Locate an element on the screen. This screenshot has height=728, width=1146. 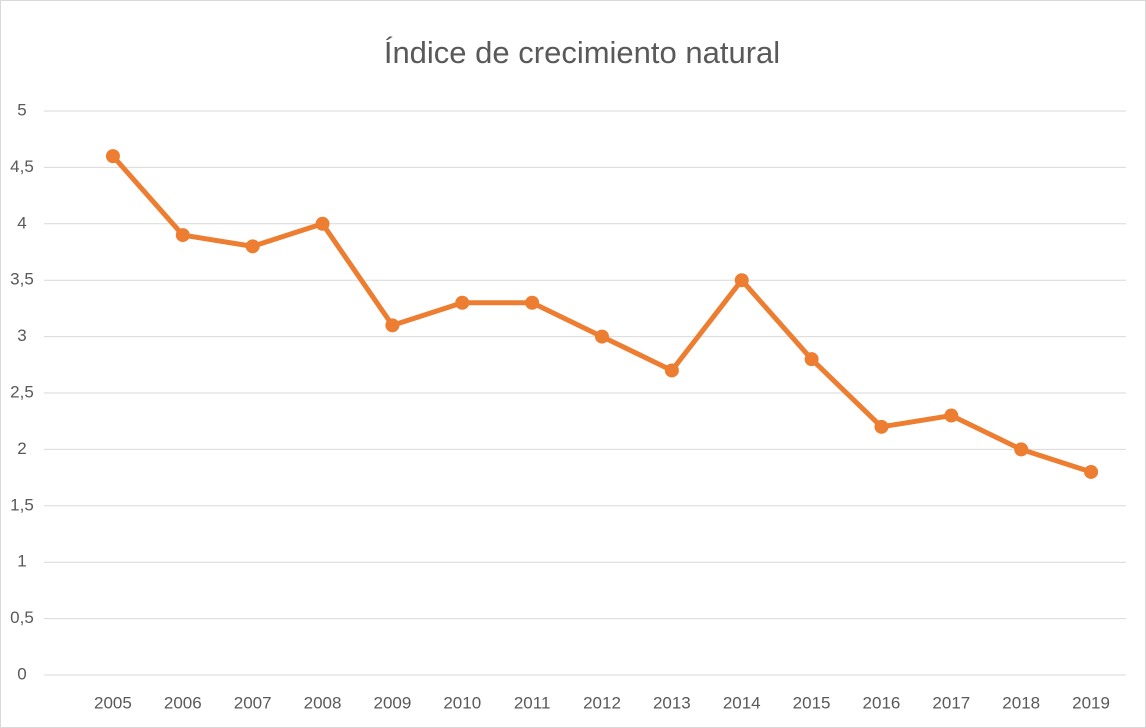
x-tick-label: 2005 is located at coordinates (113, 702).